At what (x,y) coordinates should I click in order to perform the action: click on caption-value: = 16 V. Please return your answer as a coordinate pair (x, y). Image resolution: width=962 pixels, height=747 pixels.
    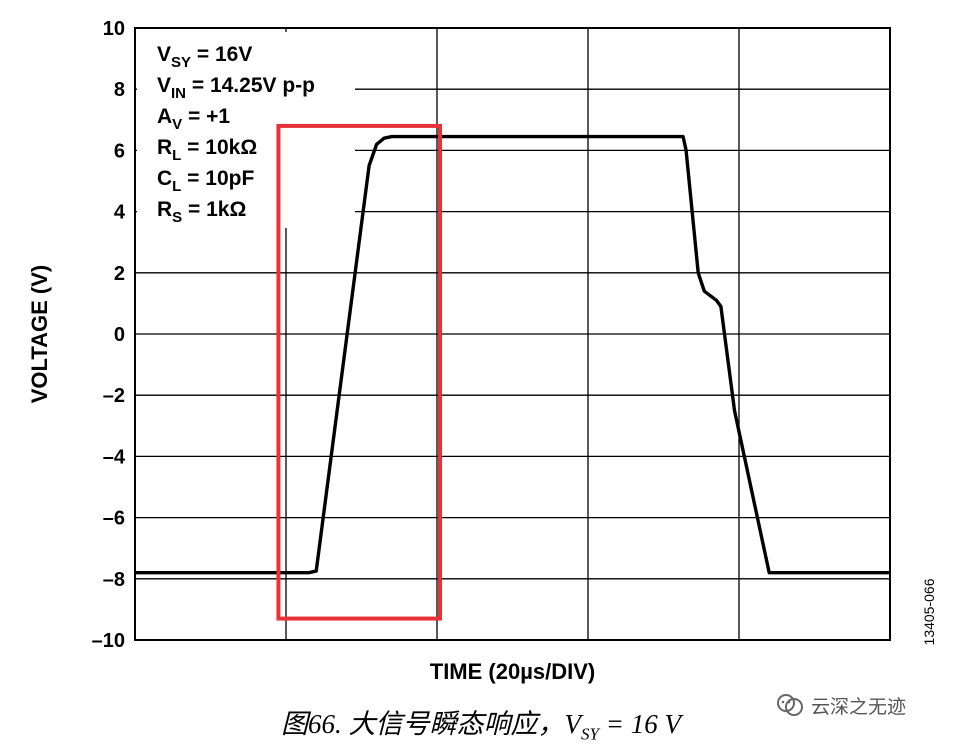
    Looking at the image, I should click on (640, 724).